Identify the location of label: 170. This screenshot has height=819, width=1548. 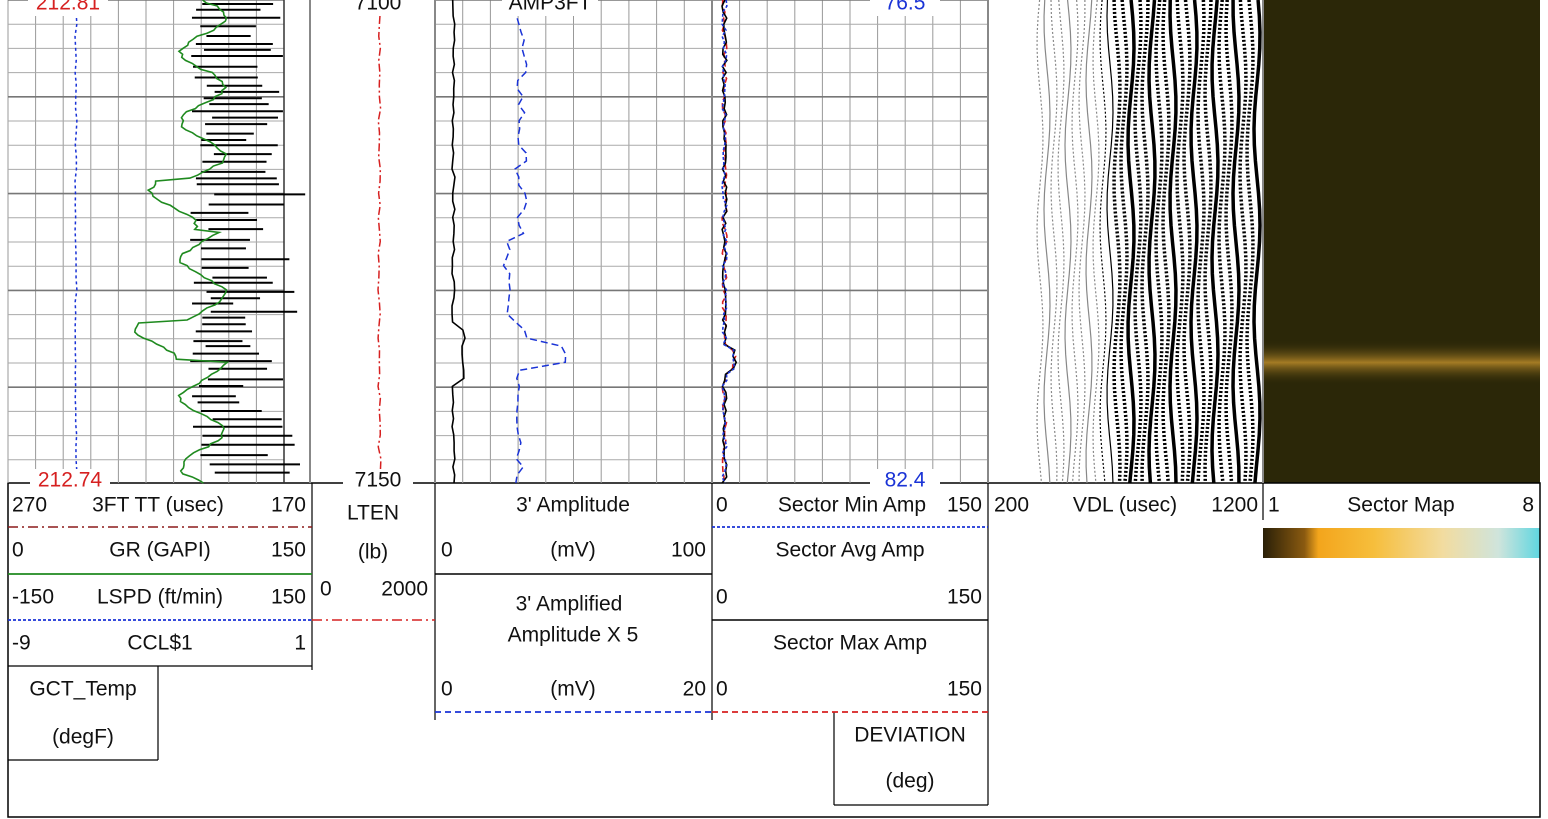
(288, 505).